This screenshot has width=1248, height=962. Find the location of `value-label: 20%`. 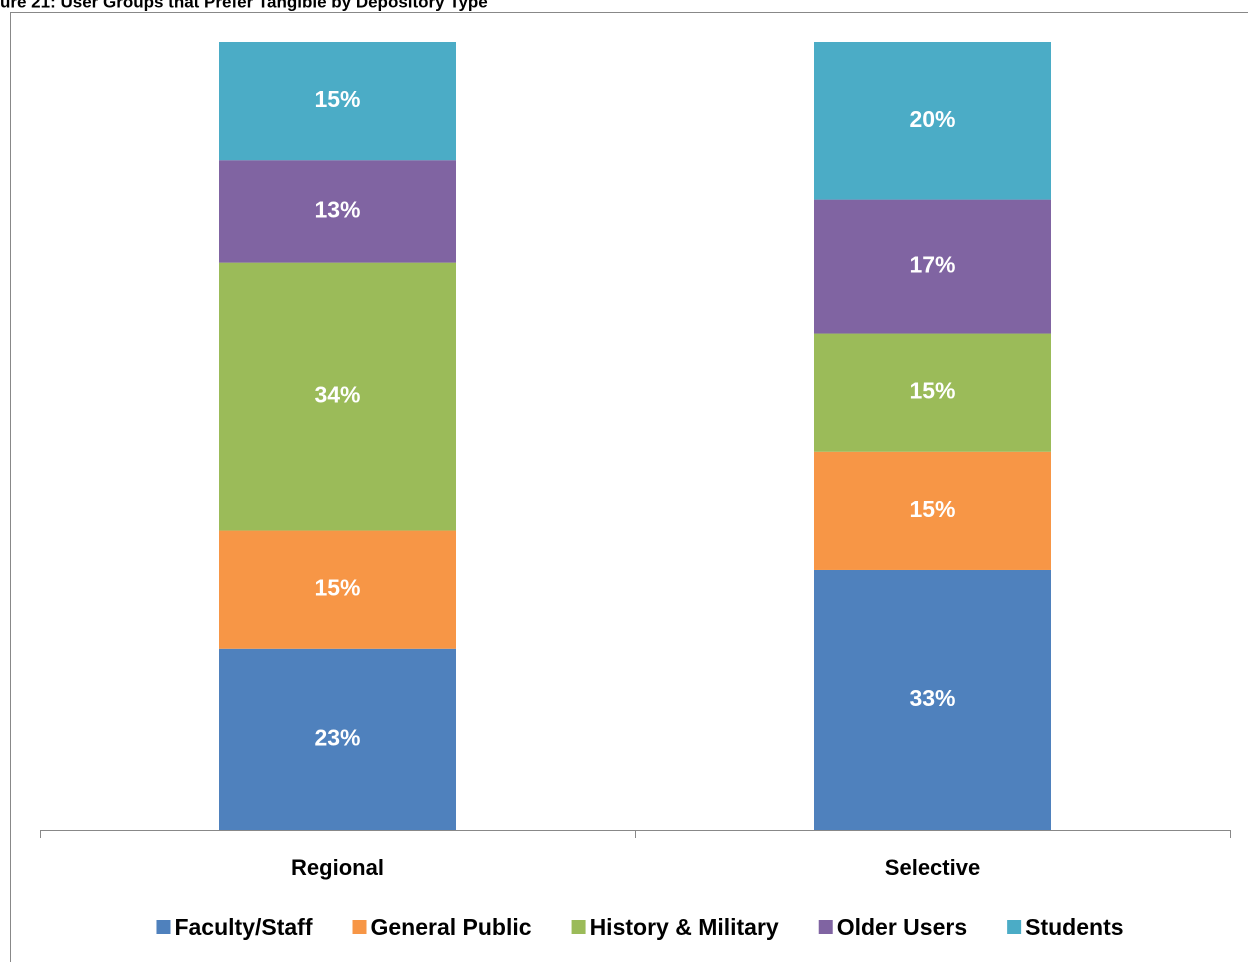

value-label: 20% is located at coordinates (932, 119).